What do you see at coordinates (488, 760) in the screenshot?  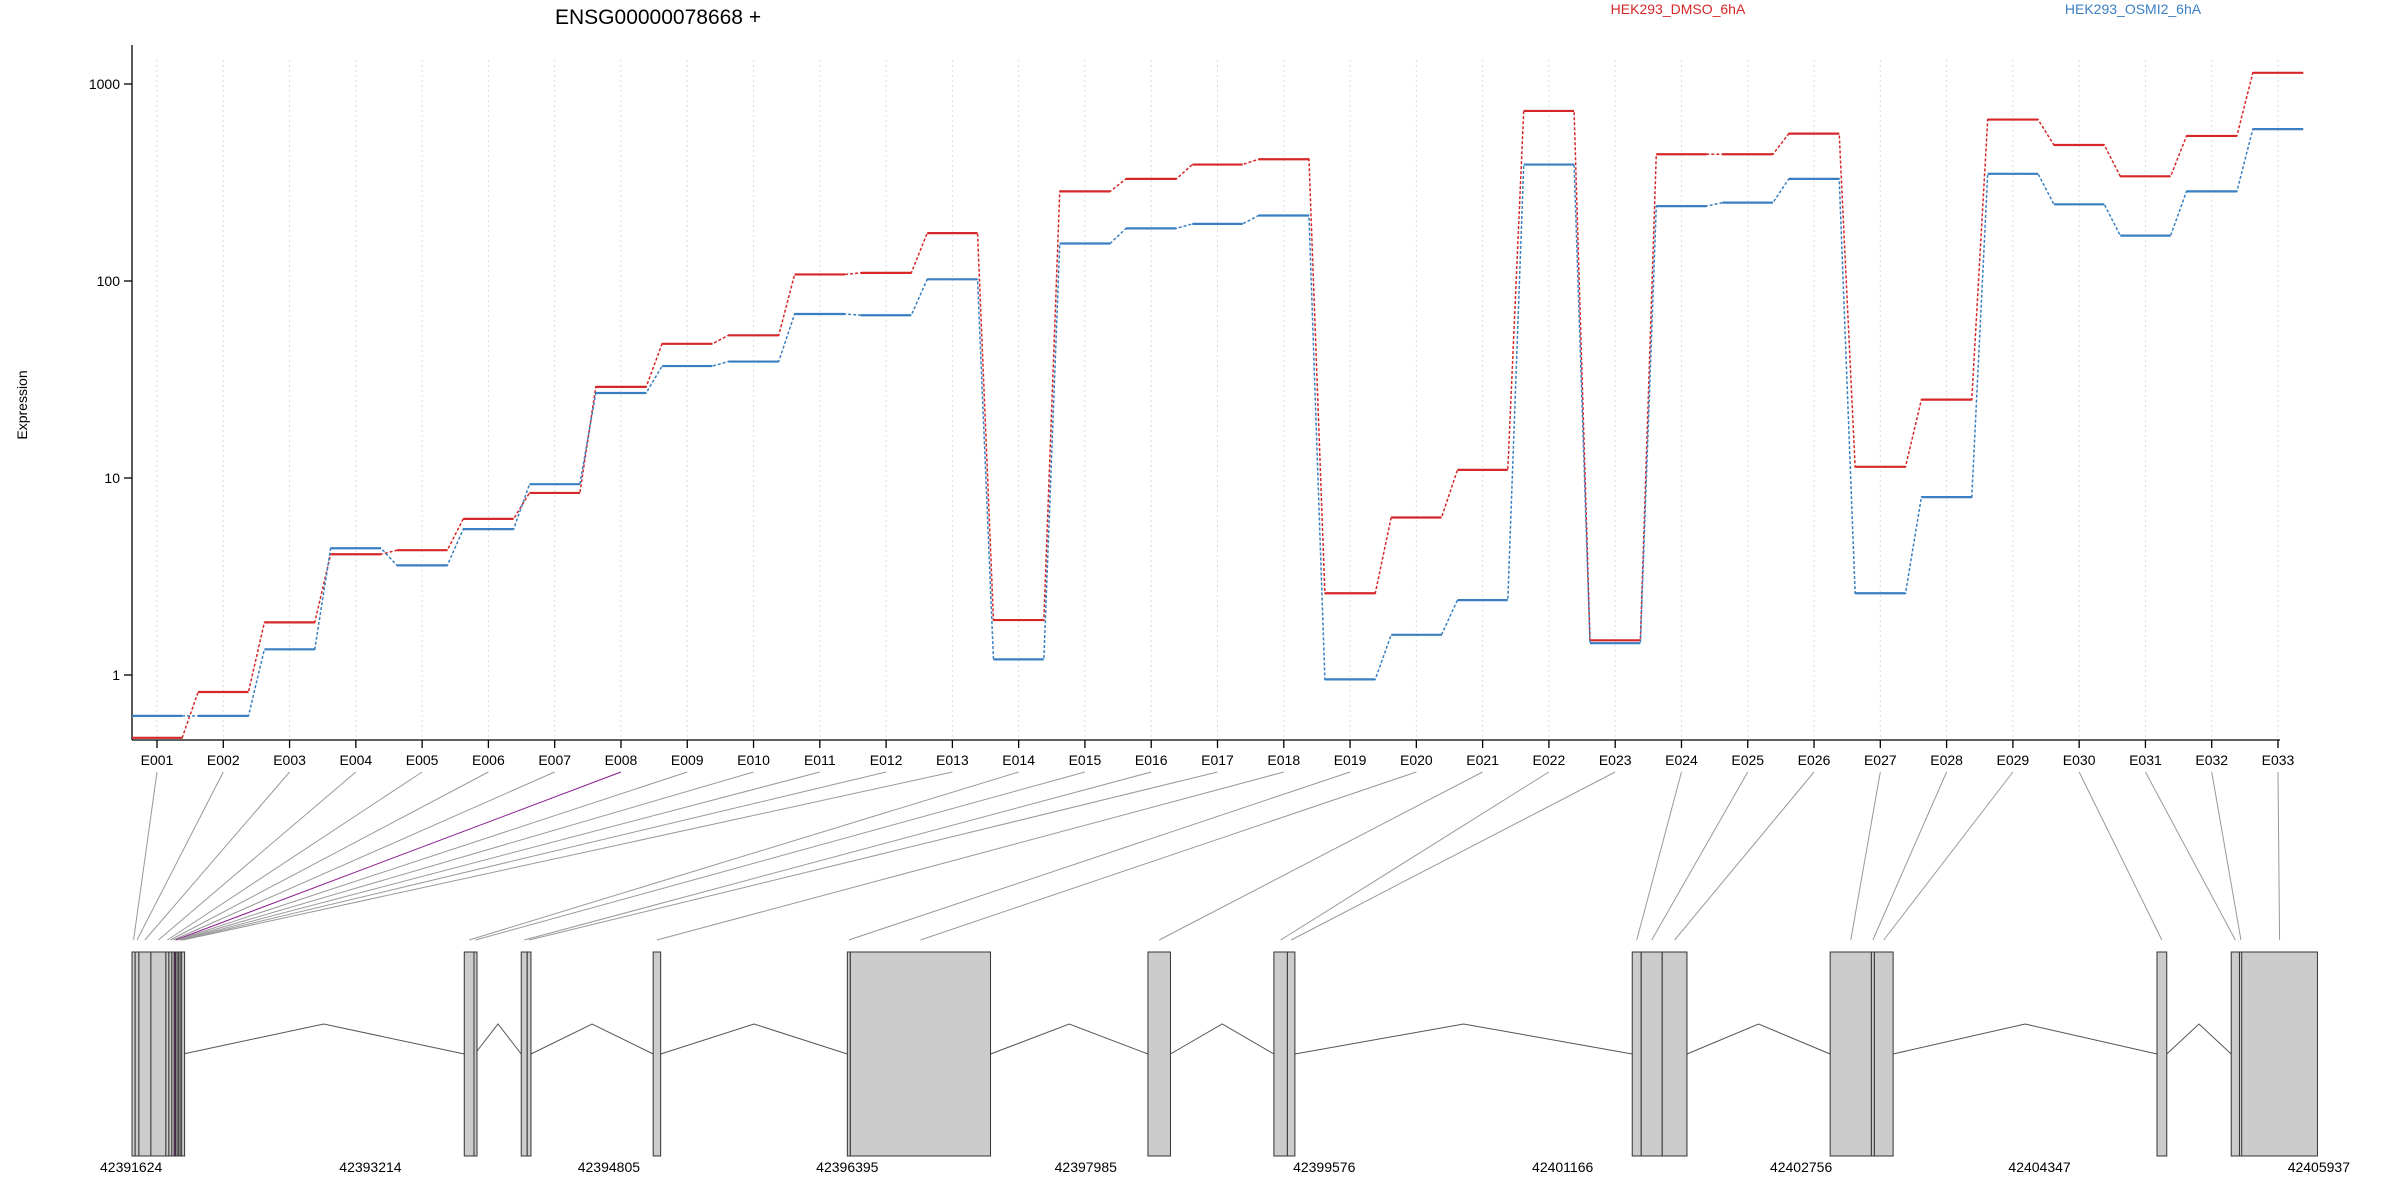 I see `x-tick-label: E006` at bounding box center [488, 760].